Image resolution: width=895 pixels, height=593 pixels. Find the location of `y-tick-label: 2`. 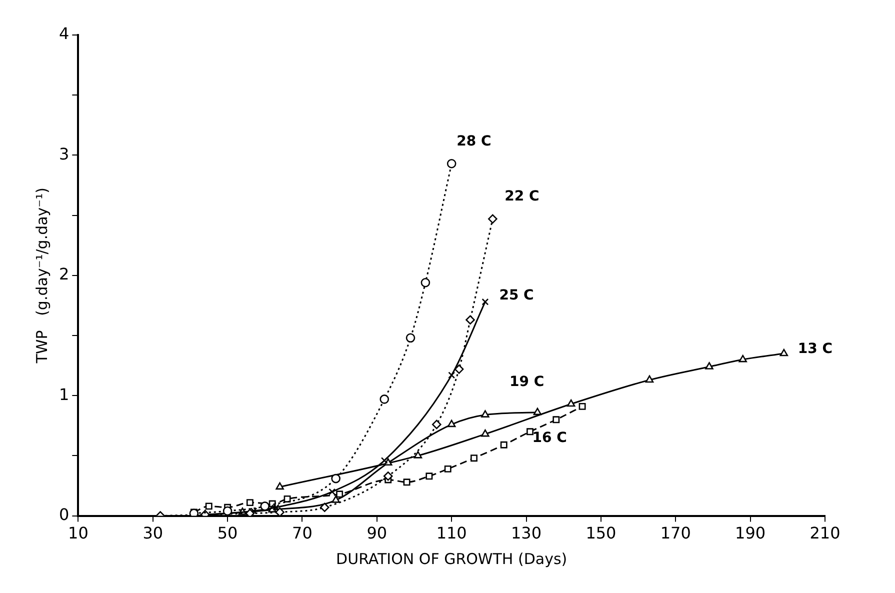

y-tick-label: 2 is located at coordinates (64, 274).